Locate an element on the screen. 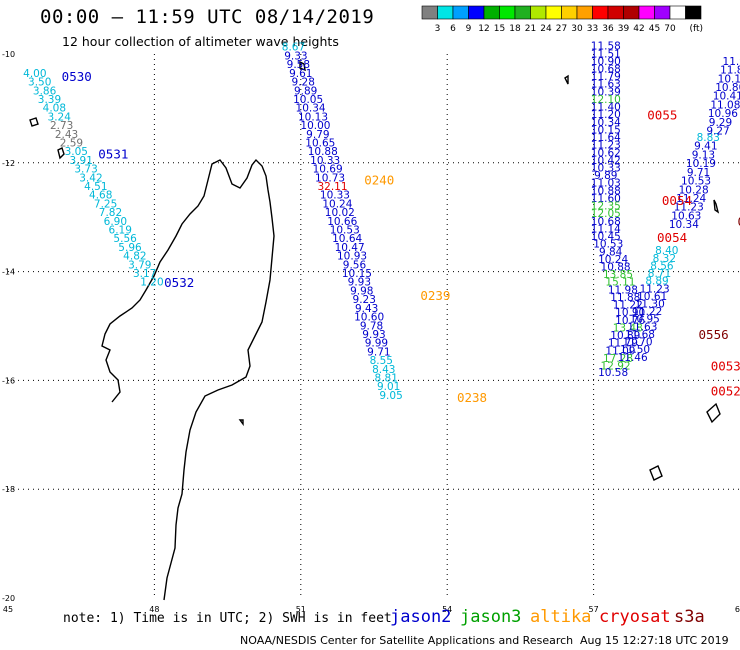 The width and height of the screenshot is (740, 650). color-scale-label: 70 is located at coordinates (670, 29).